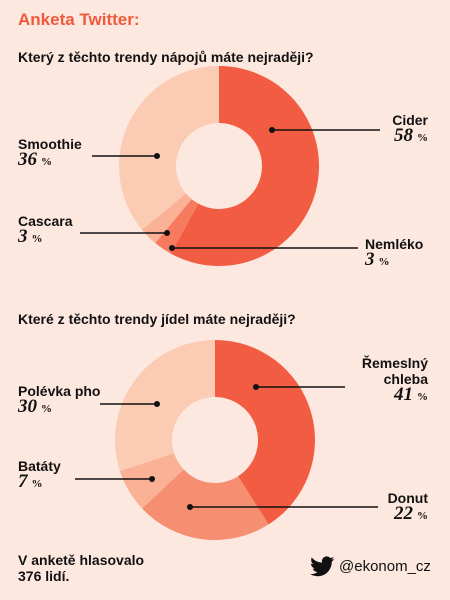 This screenshot has width=450, height=600. I want to click on value-number: 7, so click(23, 481).